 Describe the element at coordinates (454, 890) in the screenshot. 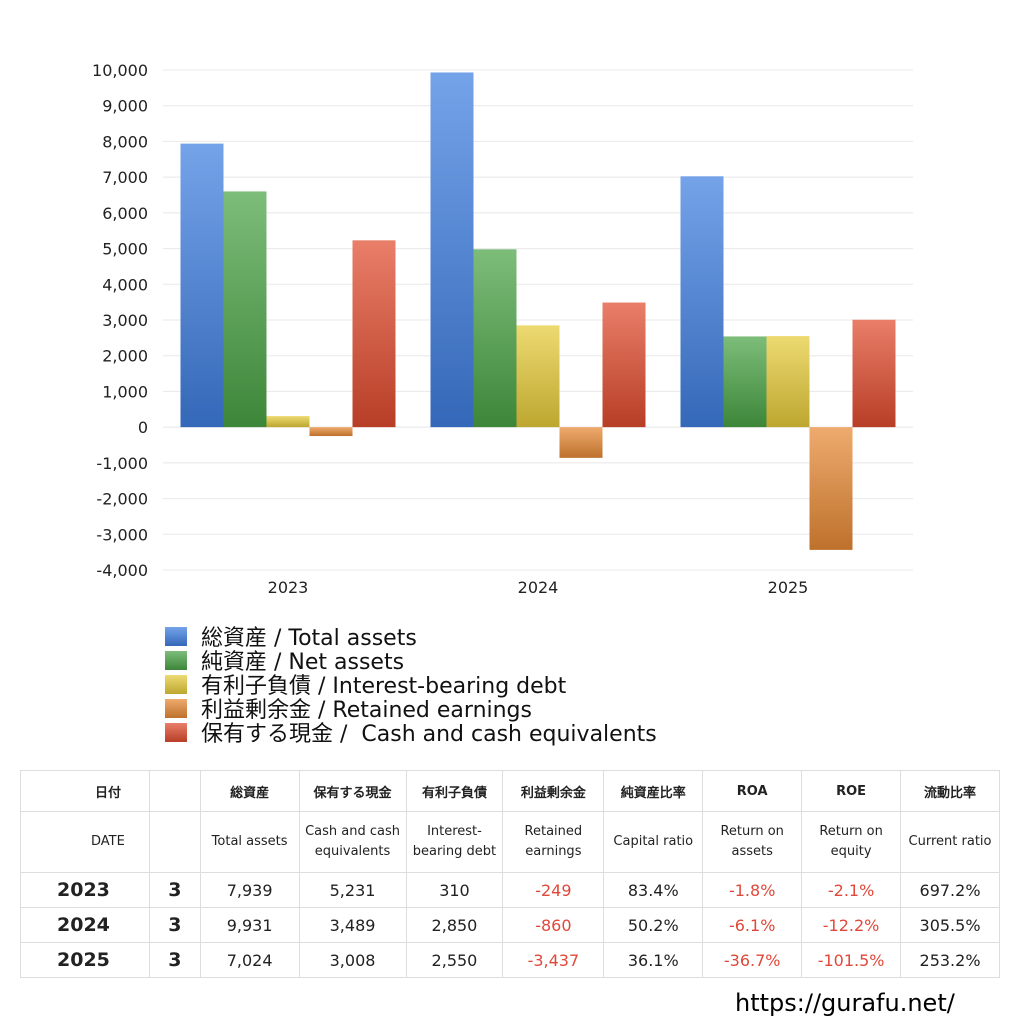

I see `table-cell: 310` at that location.